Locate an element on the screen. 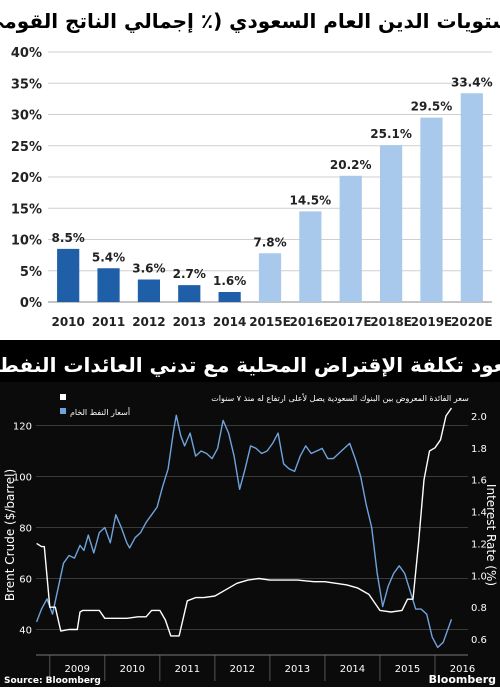 This screenshot has width=500, height=691. bar-x-tick: 2014 is located at coordinates (229, 322).